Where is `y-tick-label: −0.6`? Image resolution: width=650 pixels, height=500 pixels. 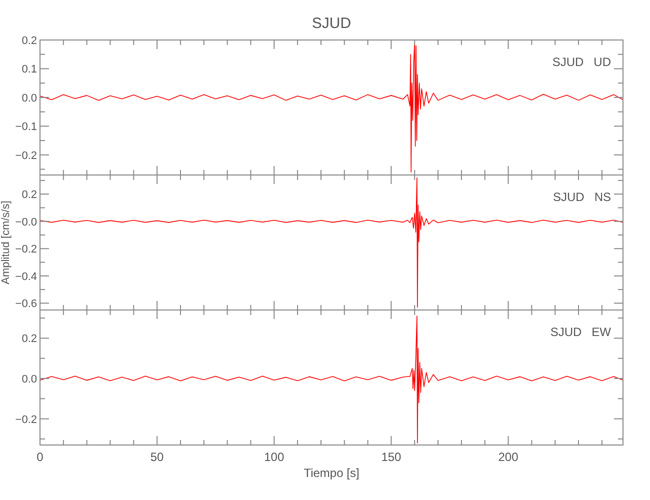
y-tick-label: −0.6 is located at coordinates (26, 304).